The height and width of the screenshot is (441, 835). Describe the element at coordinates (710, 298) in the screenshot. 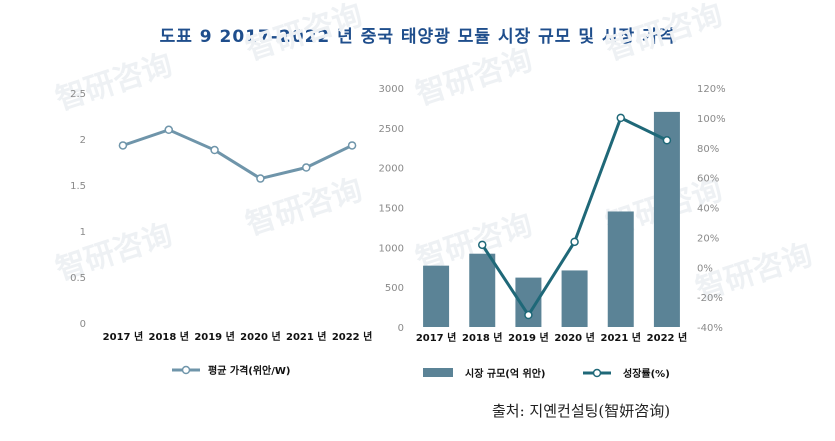

I see `y-right-tick-label: -20%` at that location.